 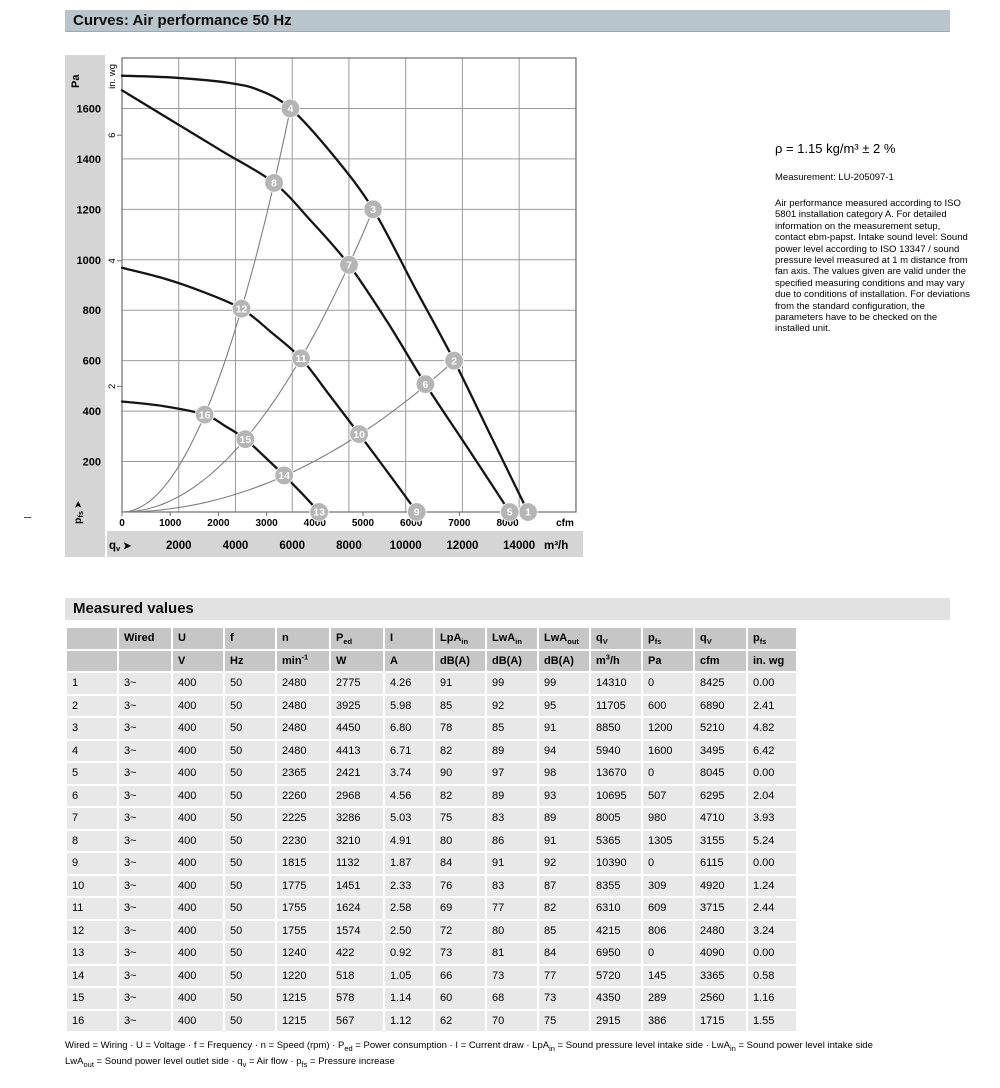 I want to click on table-cell: 95, so click(x=564, y=705).